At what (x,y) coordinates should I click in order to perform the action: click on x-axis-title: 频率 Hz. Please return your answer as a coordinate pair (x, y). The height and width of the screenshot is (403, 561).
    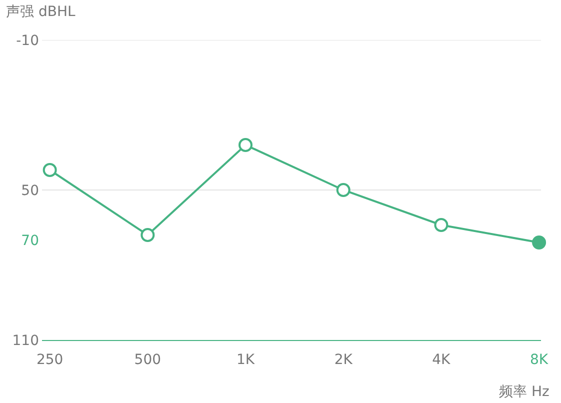
    Looking at the image, I should click on (524, 392).